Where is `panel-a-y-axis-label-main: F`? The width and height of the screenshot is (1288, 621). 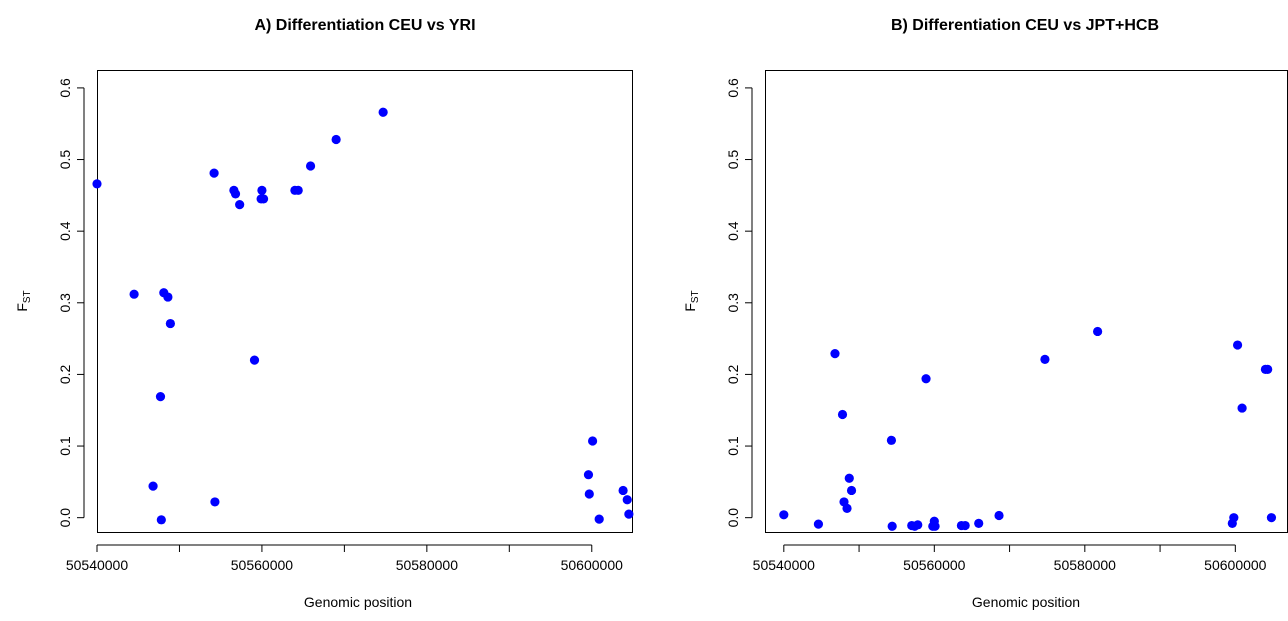
panel-a-y-axis-label-main: F is located at coordinates (22, 307).